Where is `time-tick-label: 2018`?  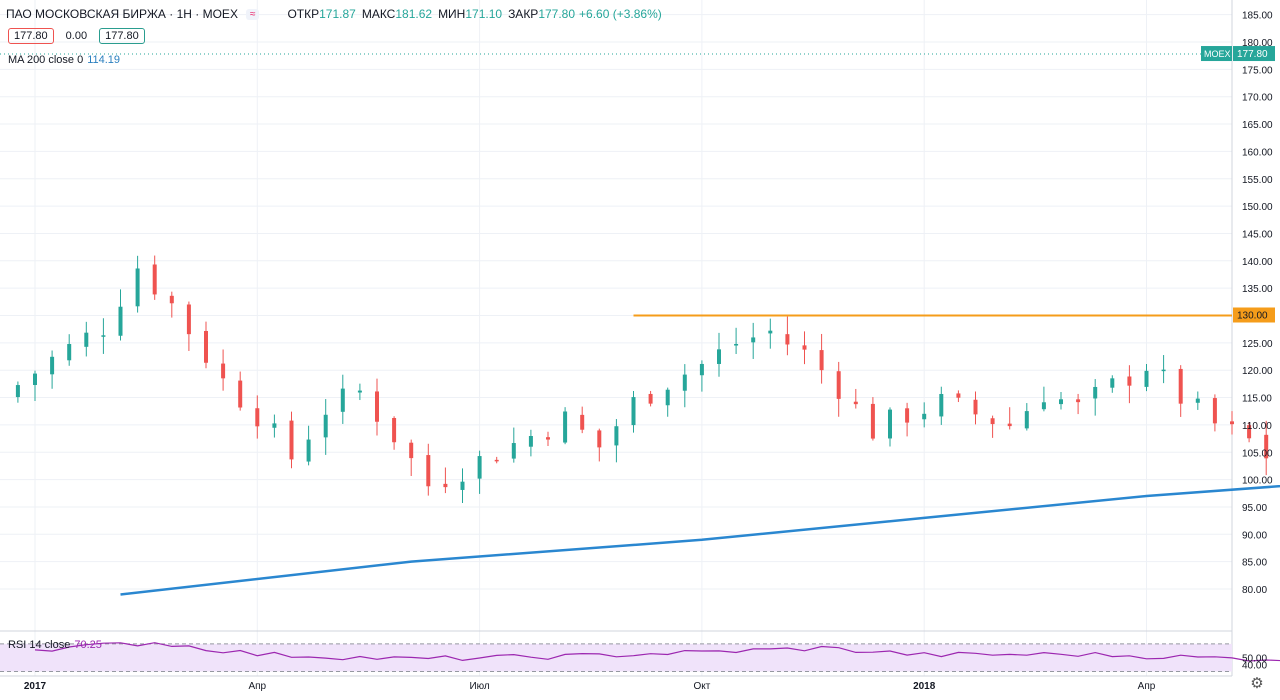 time-tick-label: 2018 is located at coordinates (924, 686).